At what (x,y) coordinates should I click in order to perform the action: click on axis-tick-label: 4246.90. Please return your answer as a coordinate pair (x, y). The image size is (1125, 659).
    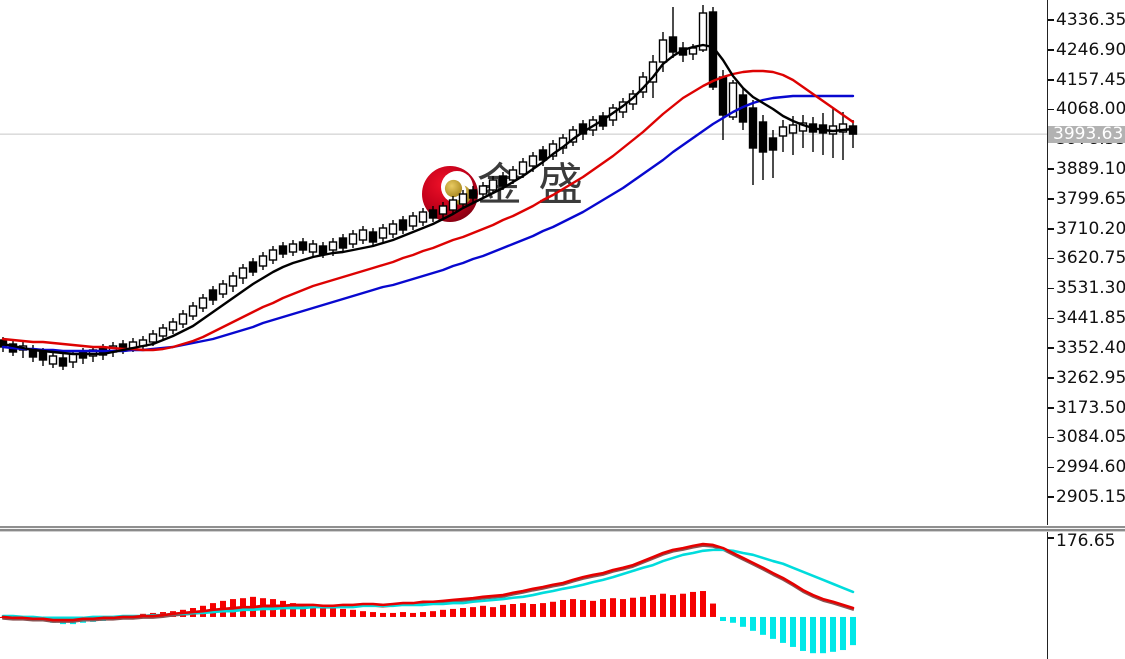
    Looking at the image, I should click on (1090, 49).